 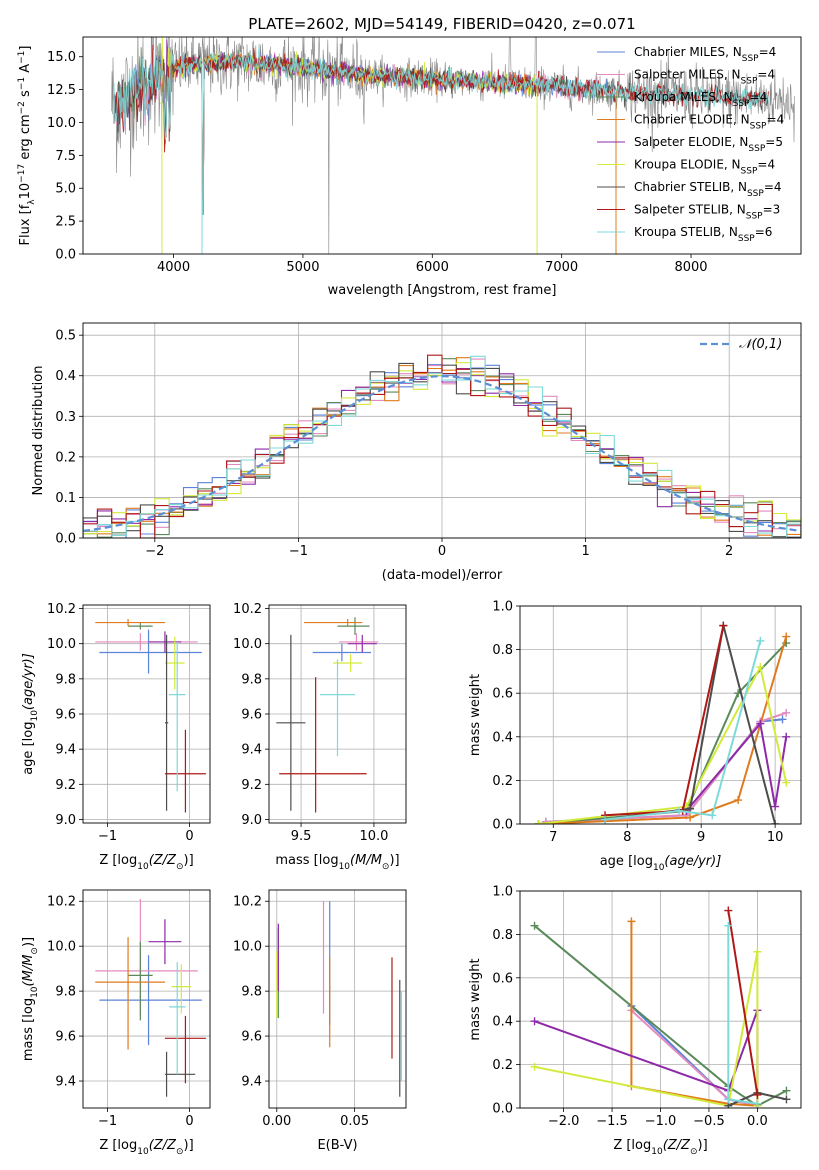 What do you see at coordinates (687, 75) in the screenshot?
I see `legend-label-1-part: Salpeter MILES, N` at bounding box center [687, 75].